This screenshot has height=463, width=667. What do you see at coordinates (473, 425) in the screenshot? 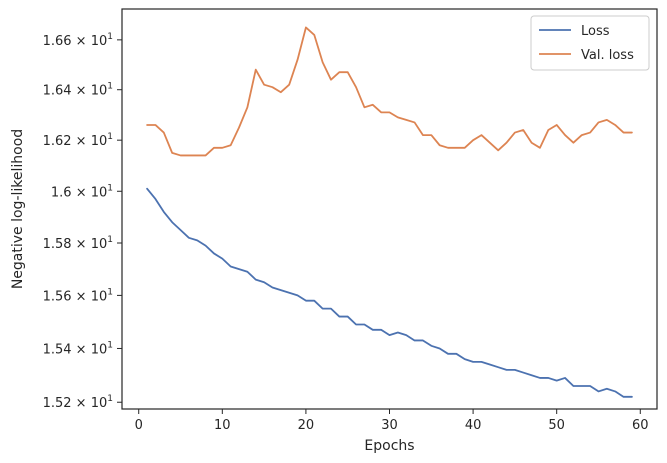
I see `x-tick-label: 40` at bounding box center [473, 425].